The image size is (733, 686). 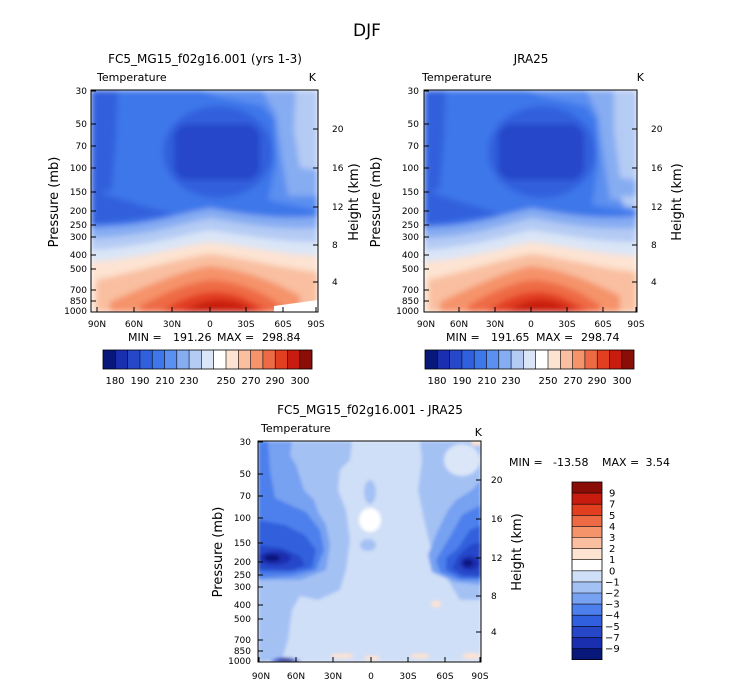 I want to click on stats-line: MIN = 191.65 MAX = 298.74, so click(x=533, y=337).